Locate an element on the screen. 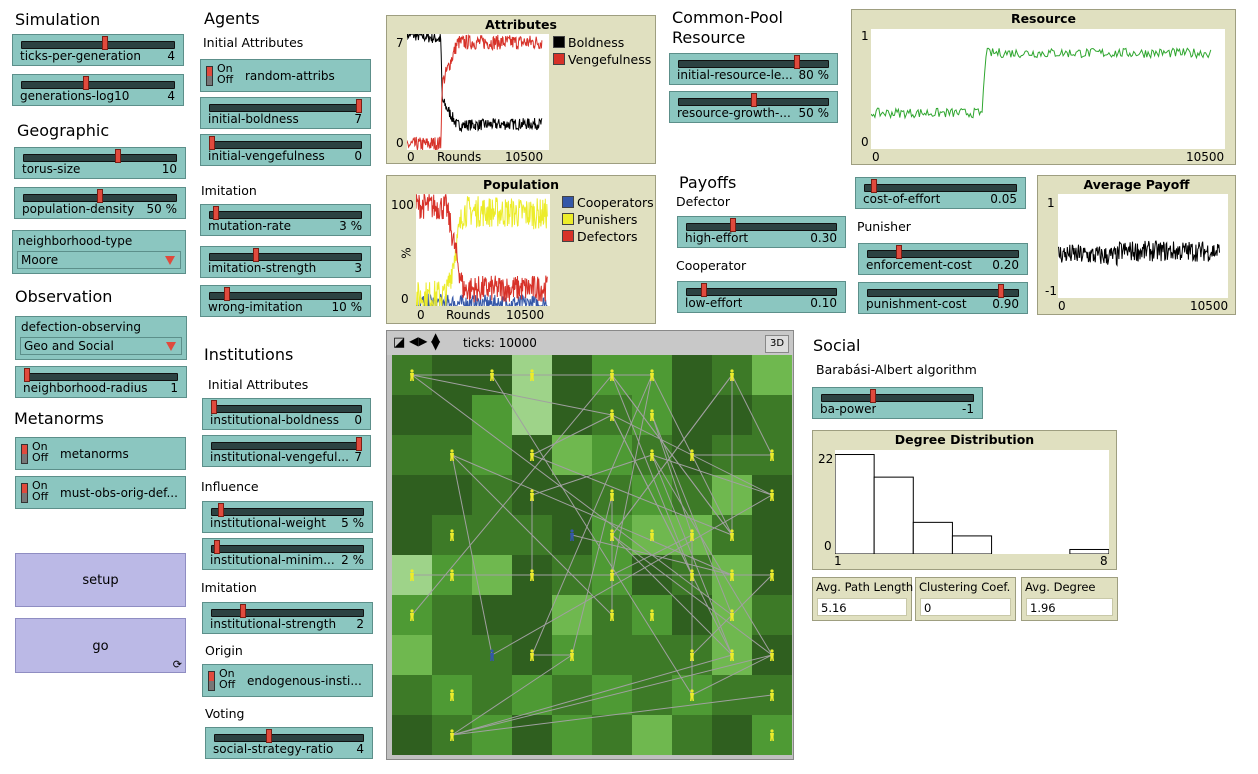 The height and width of the screenshot is (774, 1258). 3d-view-button: 3D is located at coordinates (777, 344).